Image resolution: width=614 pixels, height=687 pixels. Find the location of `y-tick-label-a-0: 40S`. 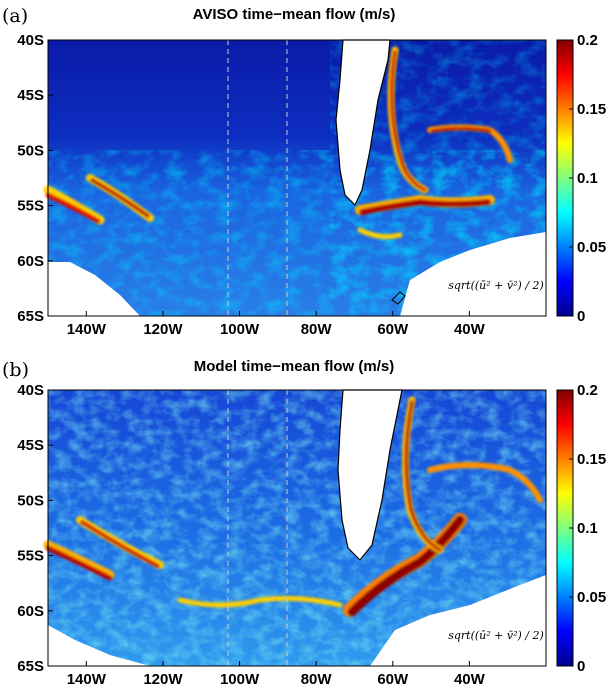

y-tick-label-a-0: 40S is located at coordinates (30, 40).